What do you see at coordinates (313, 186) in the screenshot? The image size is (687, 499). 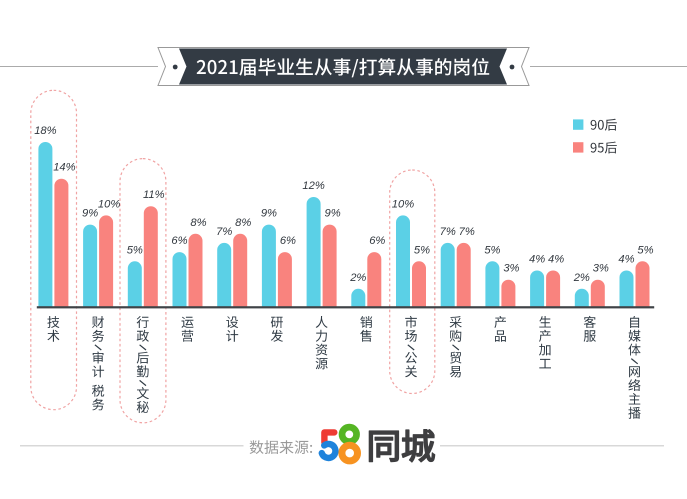 I see `svg-text: 12%` at bounding box center [313, 186].